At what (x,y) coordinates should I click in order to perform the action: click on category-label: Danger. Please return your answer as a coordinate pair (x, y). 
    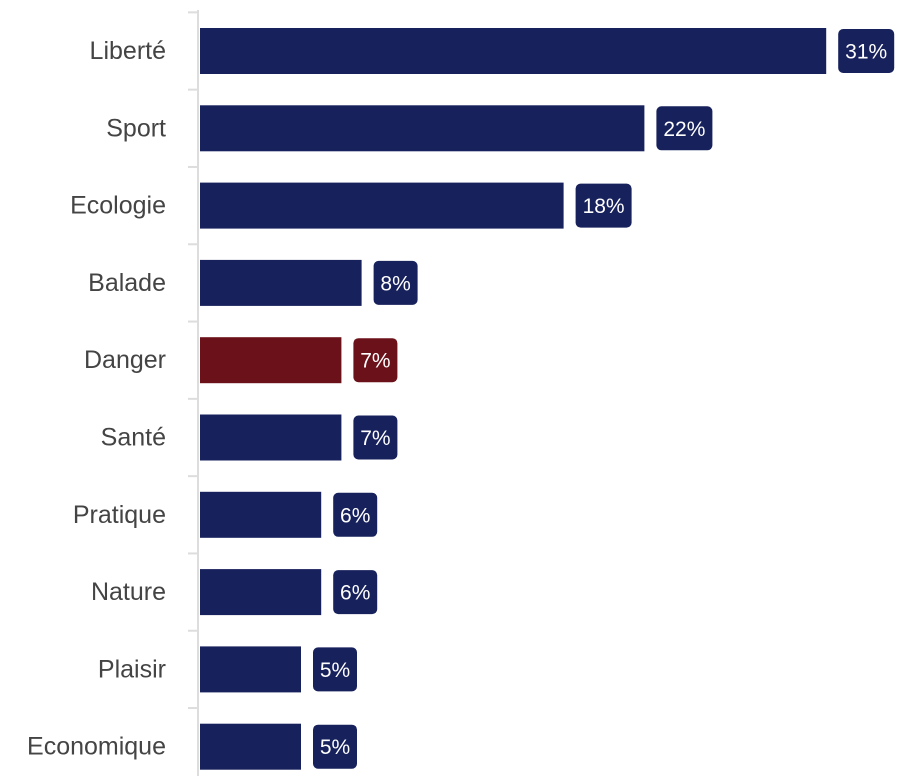
    Looking at the image, I should click on (125, 360).